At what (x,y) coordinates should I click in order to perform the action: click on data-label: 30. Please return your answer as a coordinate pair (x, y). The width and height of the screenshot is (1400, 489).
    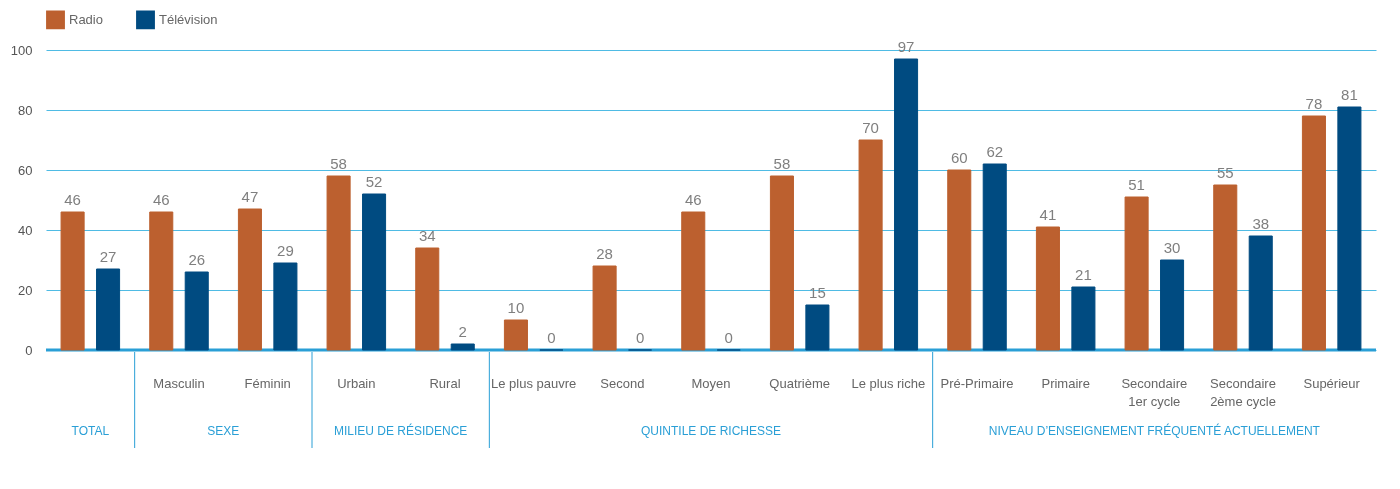
    Looking at the image, I should click on (1172, 247).